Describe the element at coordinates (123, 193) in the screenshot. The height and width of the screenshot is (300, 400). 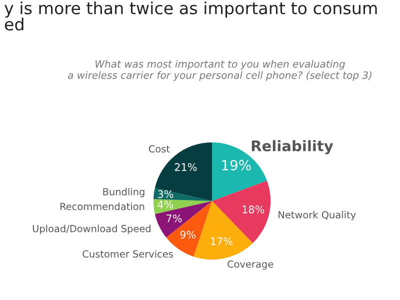
I see `slice-label: Bundling` at that location.